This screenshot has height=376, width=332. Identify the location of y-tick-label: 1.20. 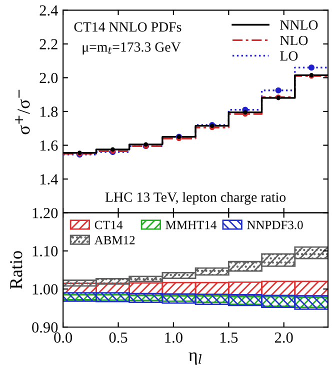
(45, 213).